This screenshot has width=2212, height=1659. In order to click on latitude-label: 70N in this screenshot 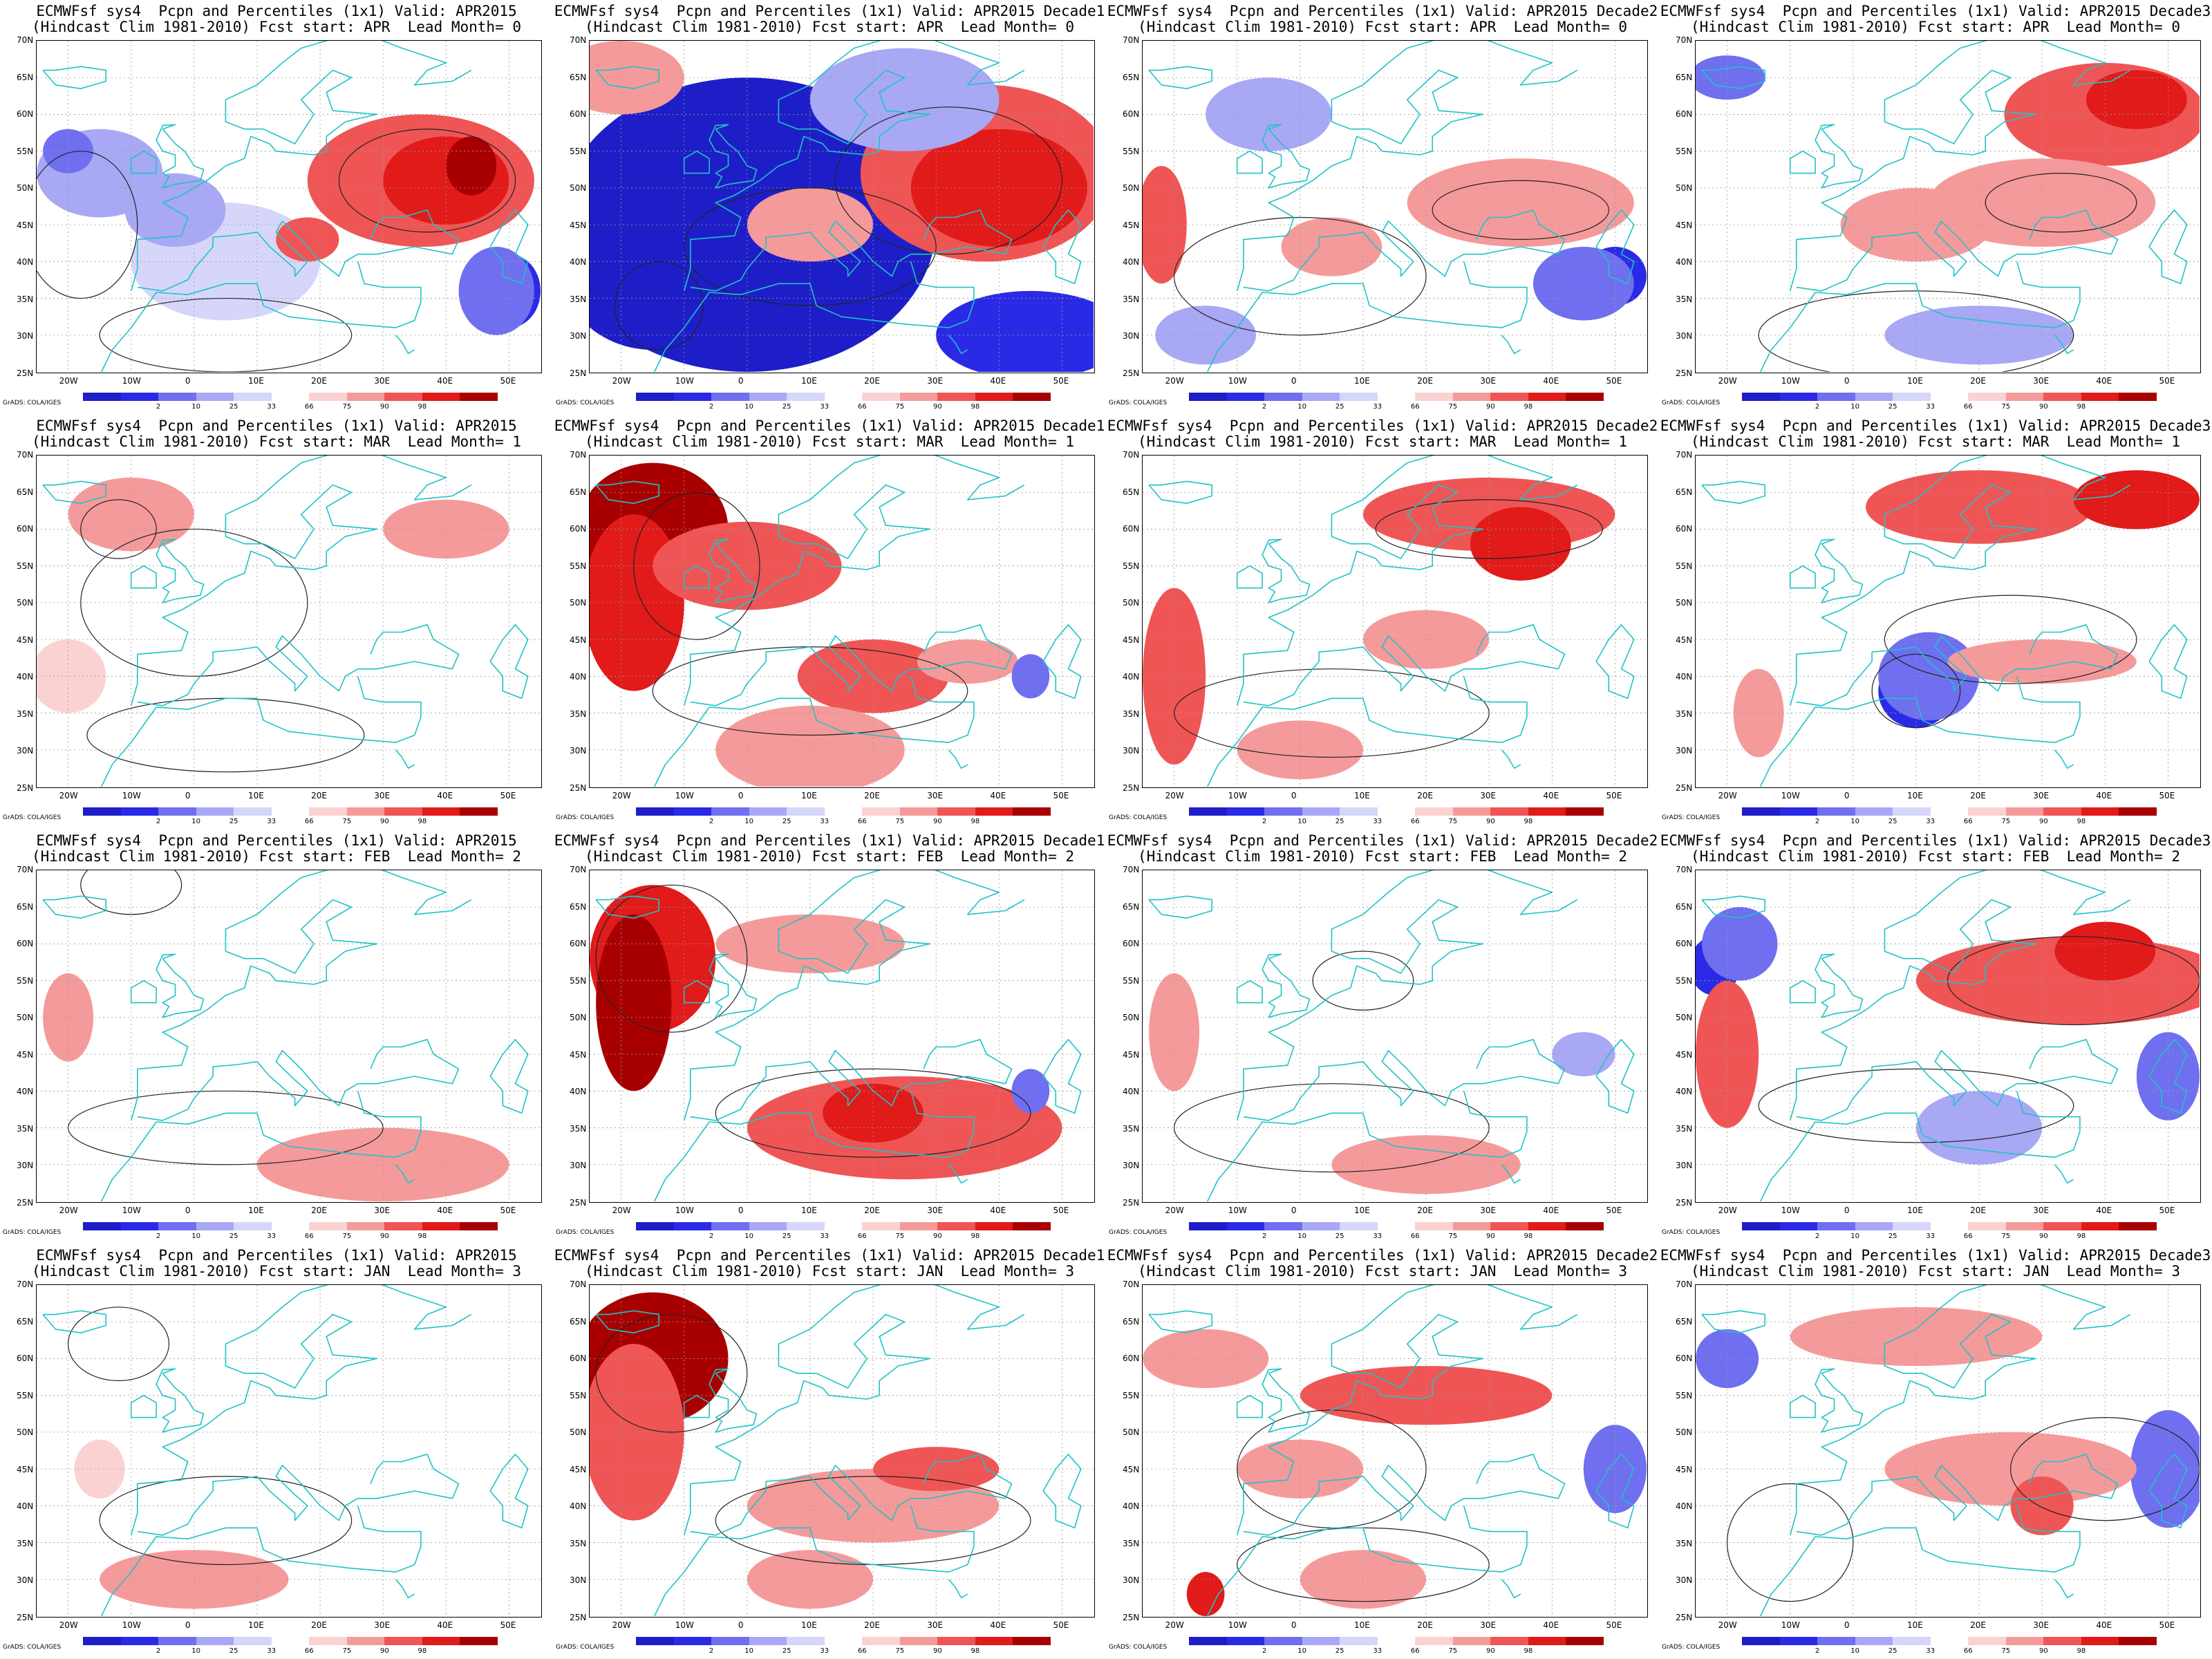, I will do `click(578, 40)`.